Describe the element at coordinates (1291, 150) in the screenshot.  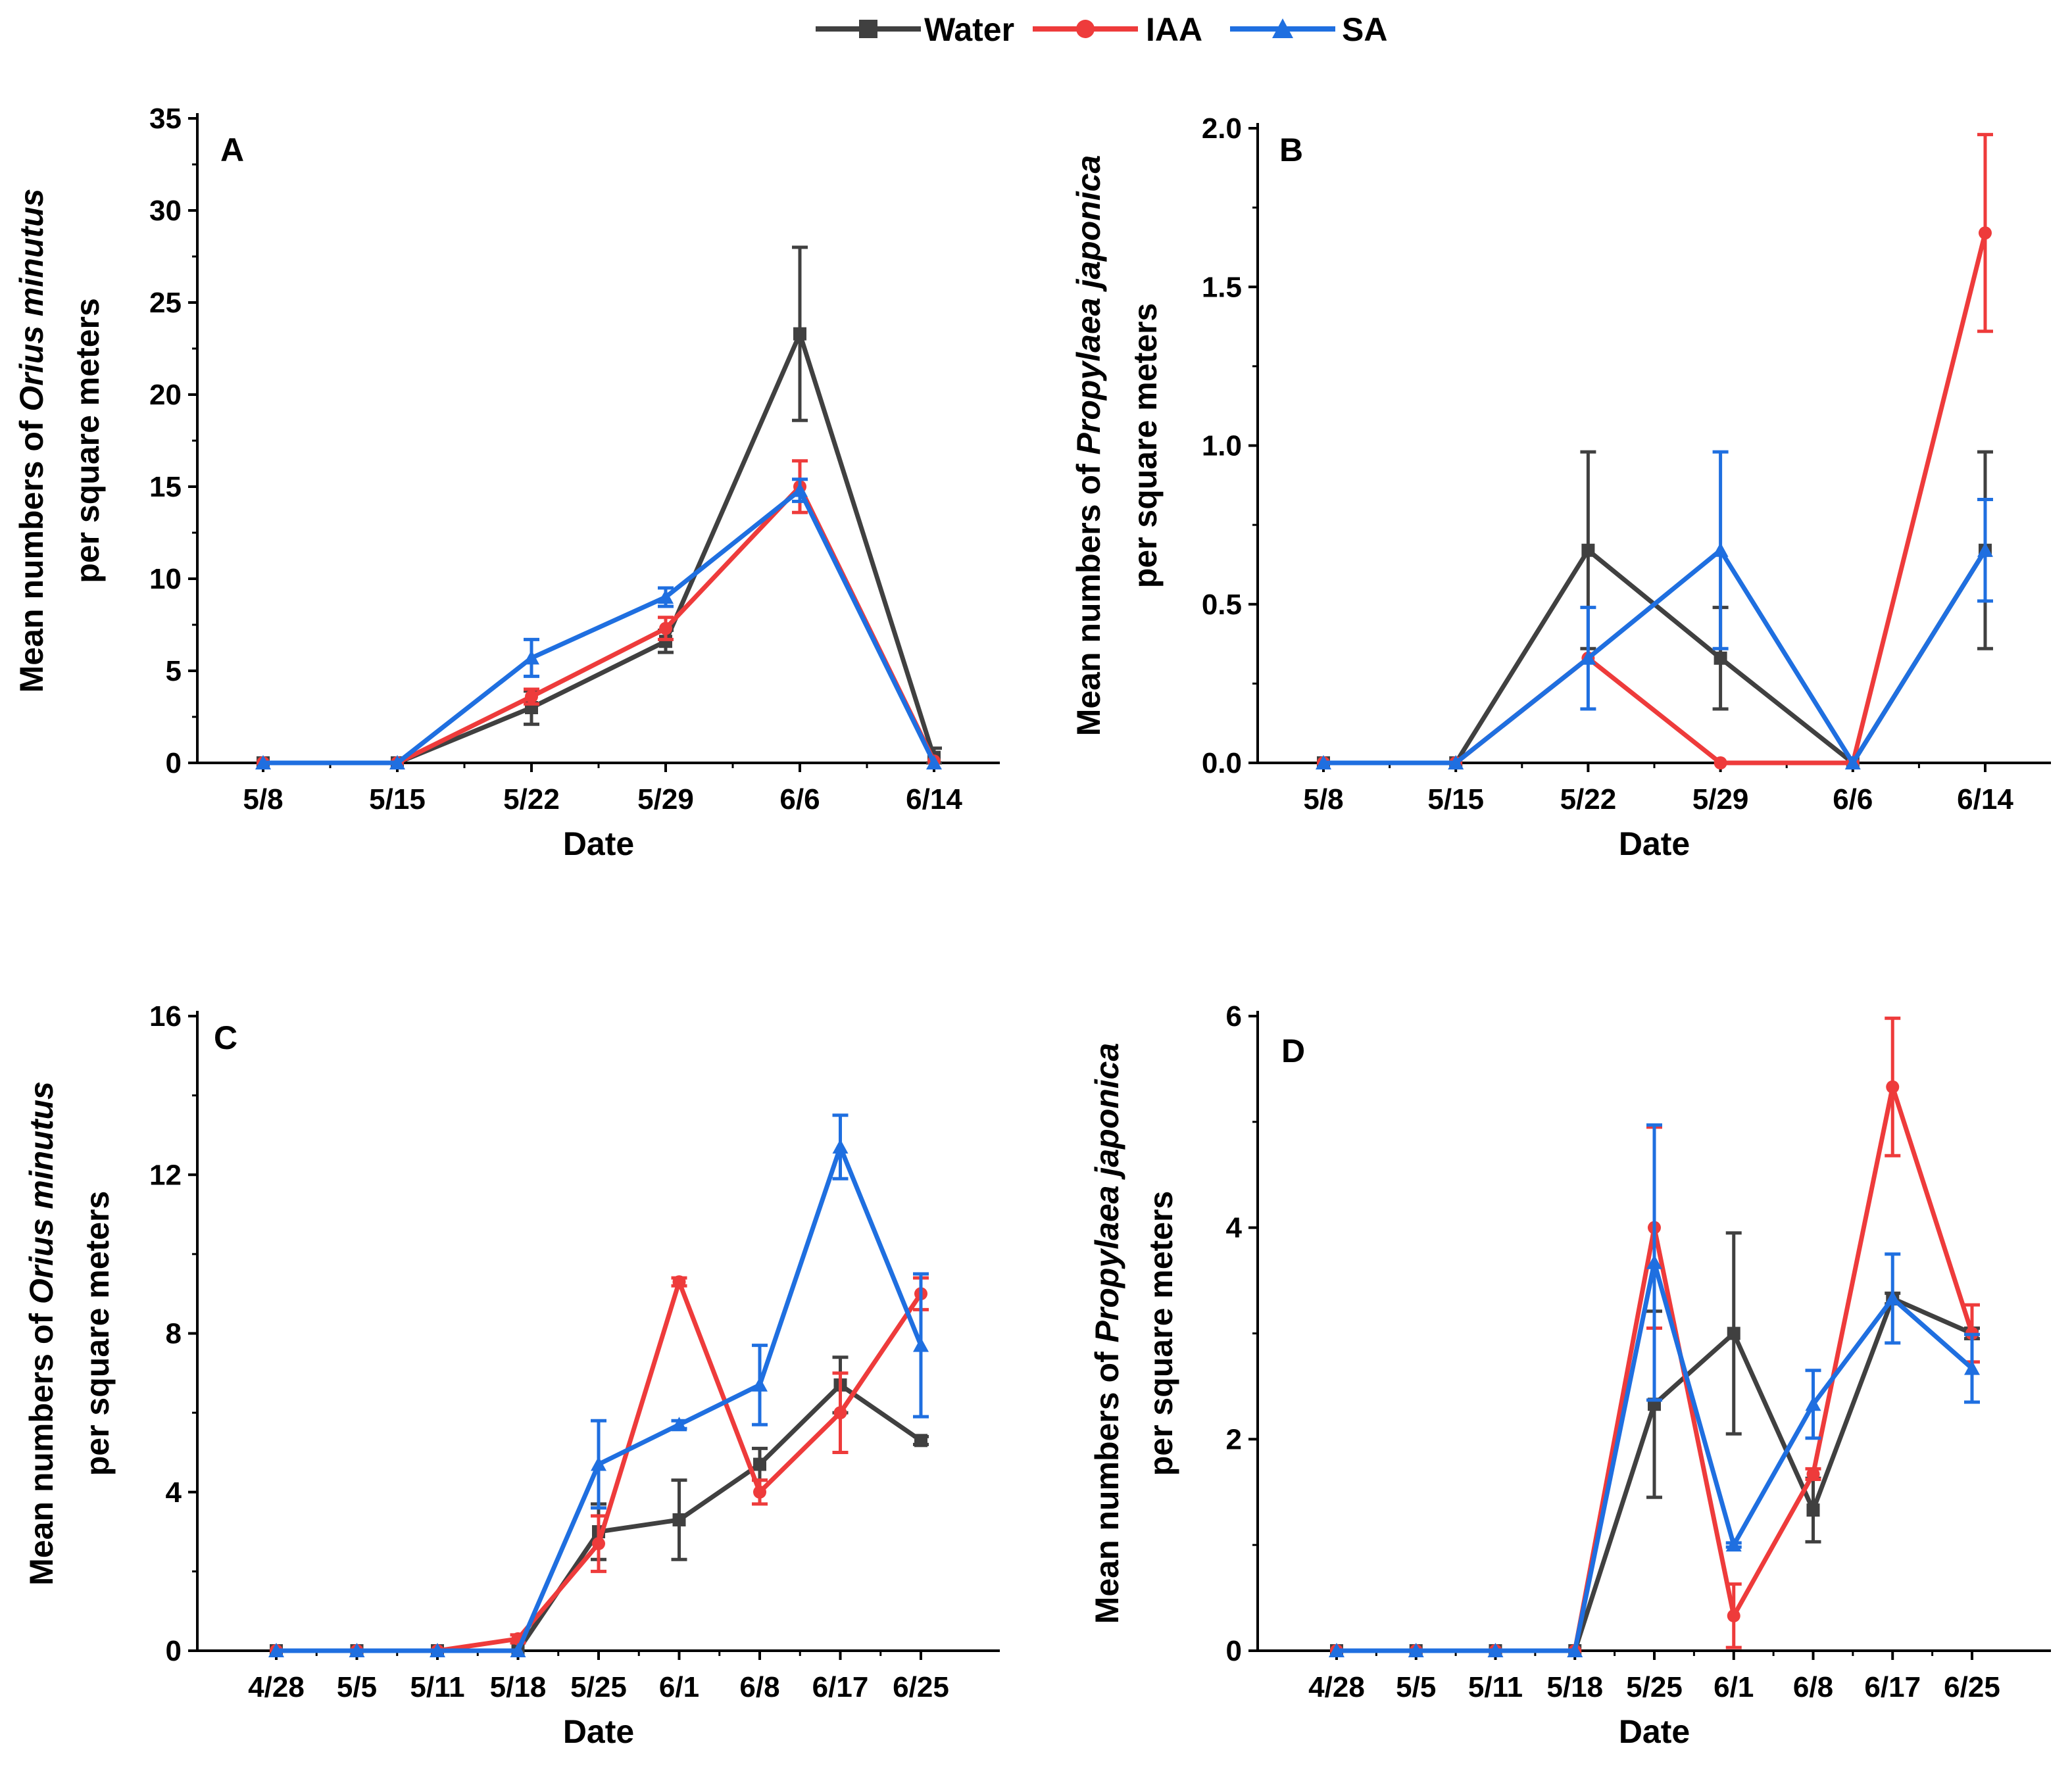
I see `panel-label-b: B` at that location.